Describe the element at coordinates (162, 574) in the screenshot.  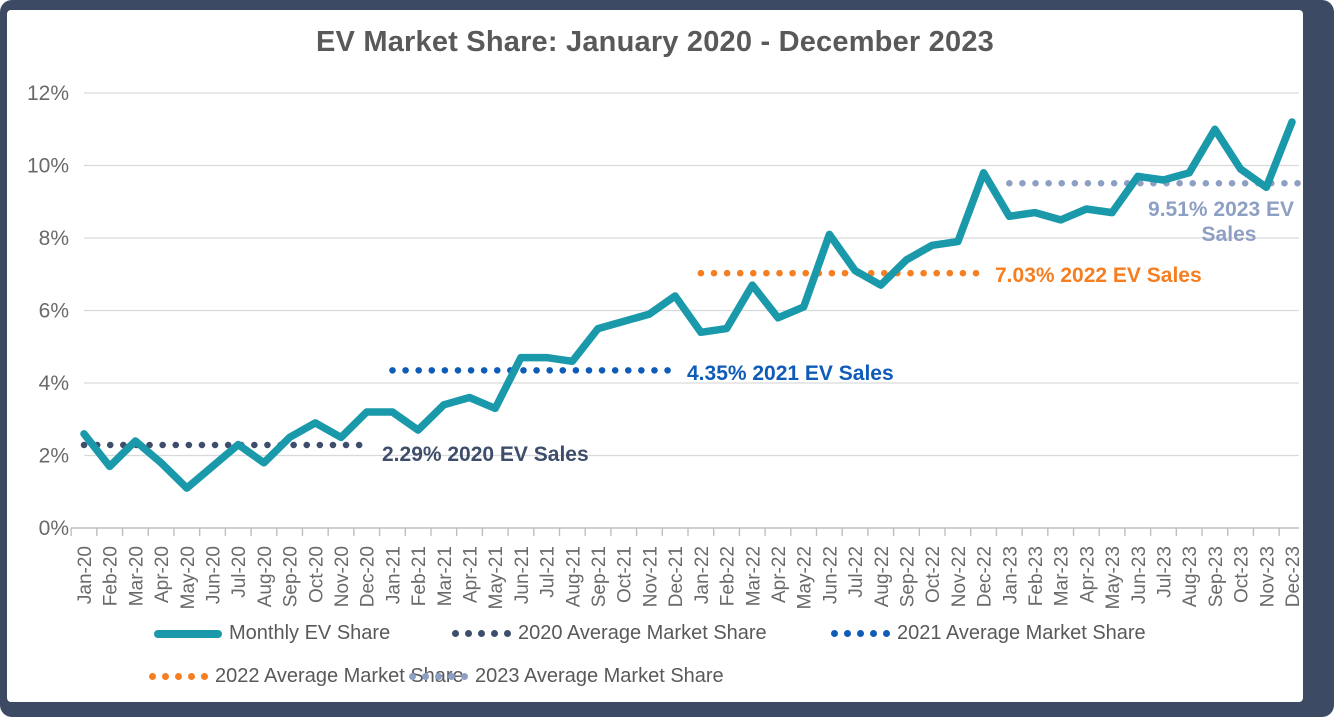
I see `x-tick-label: Apr-20` at that location.